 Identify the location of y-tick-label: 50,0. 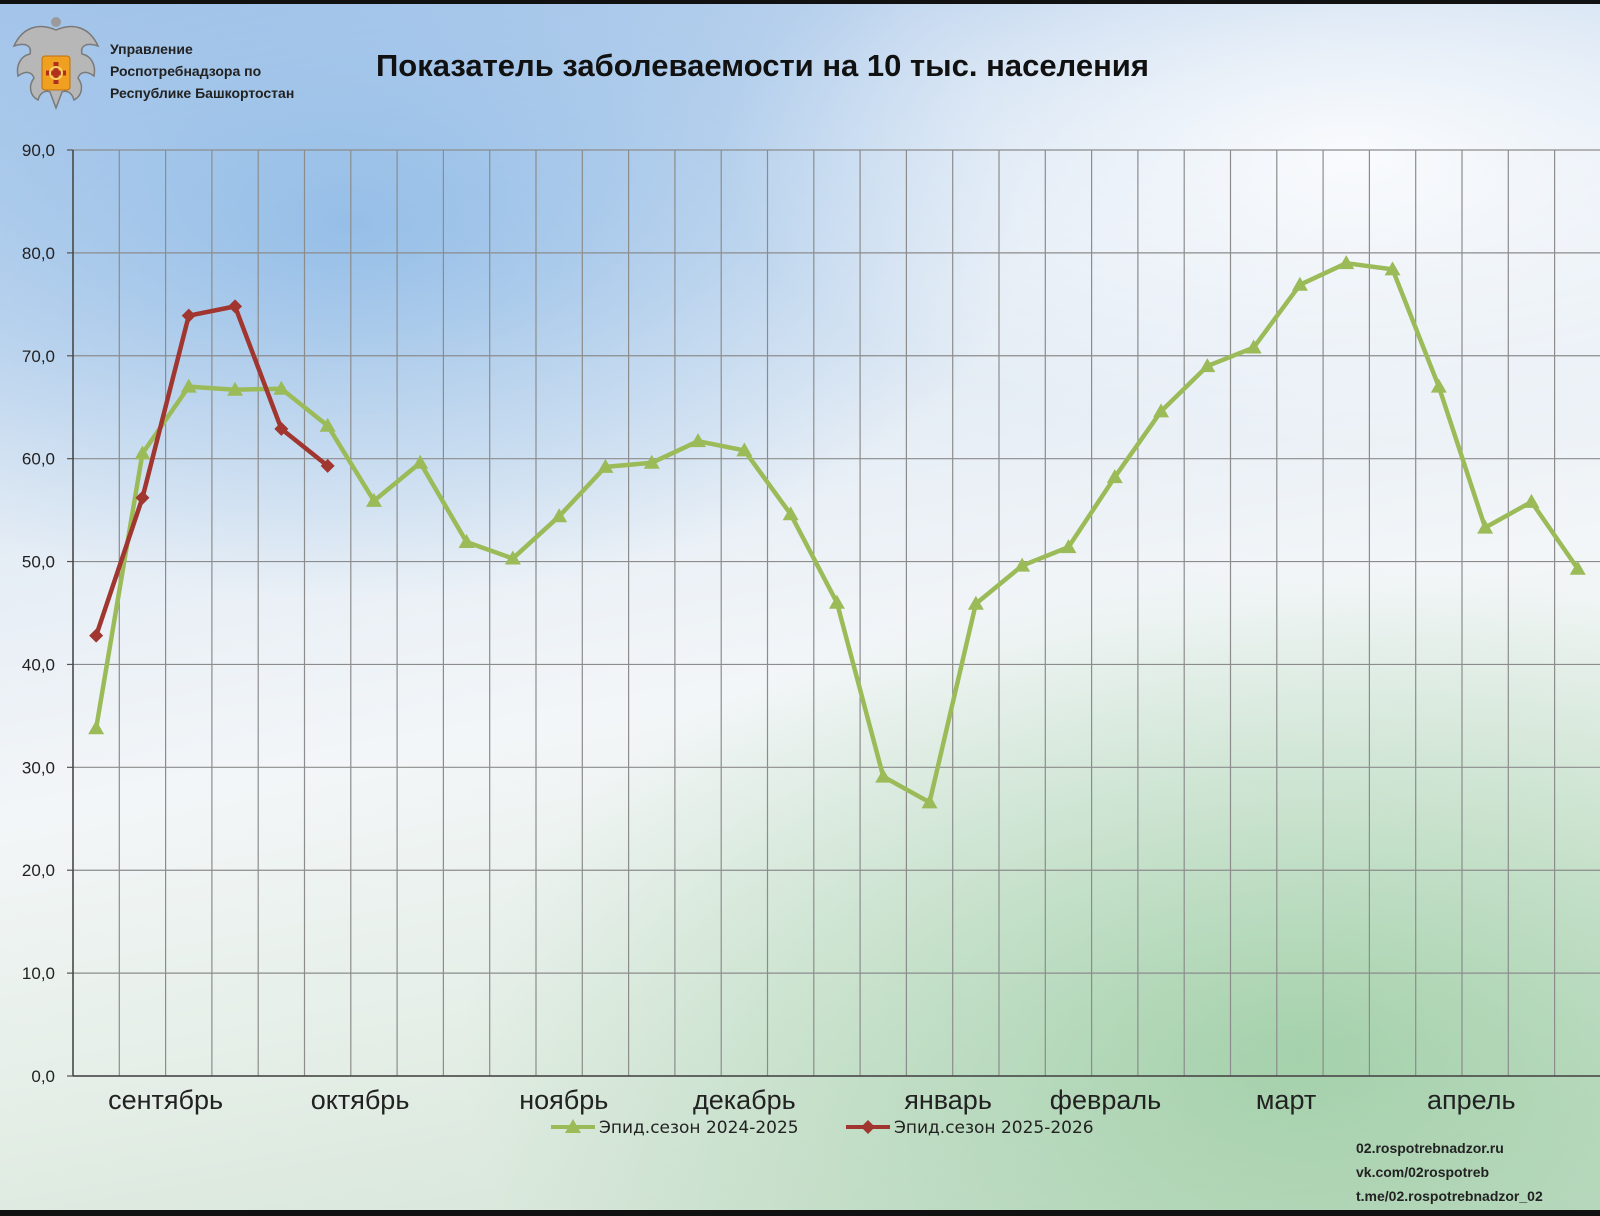
(38, 562).